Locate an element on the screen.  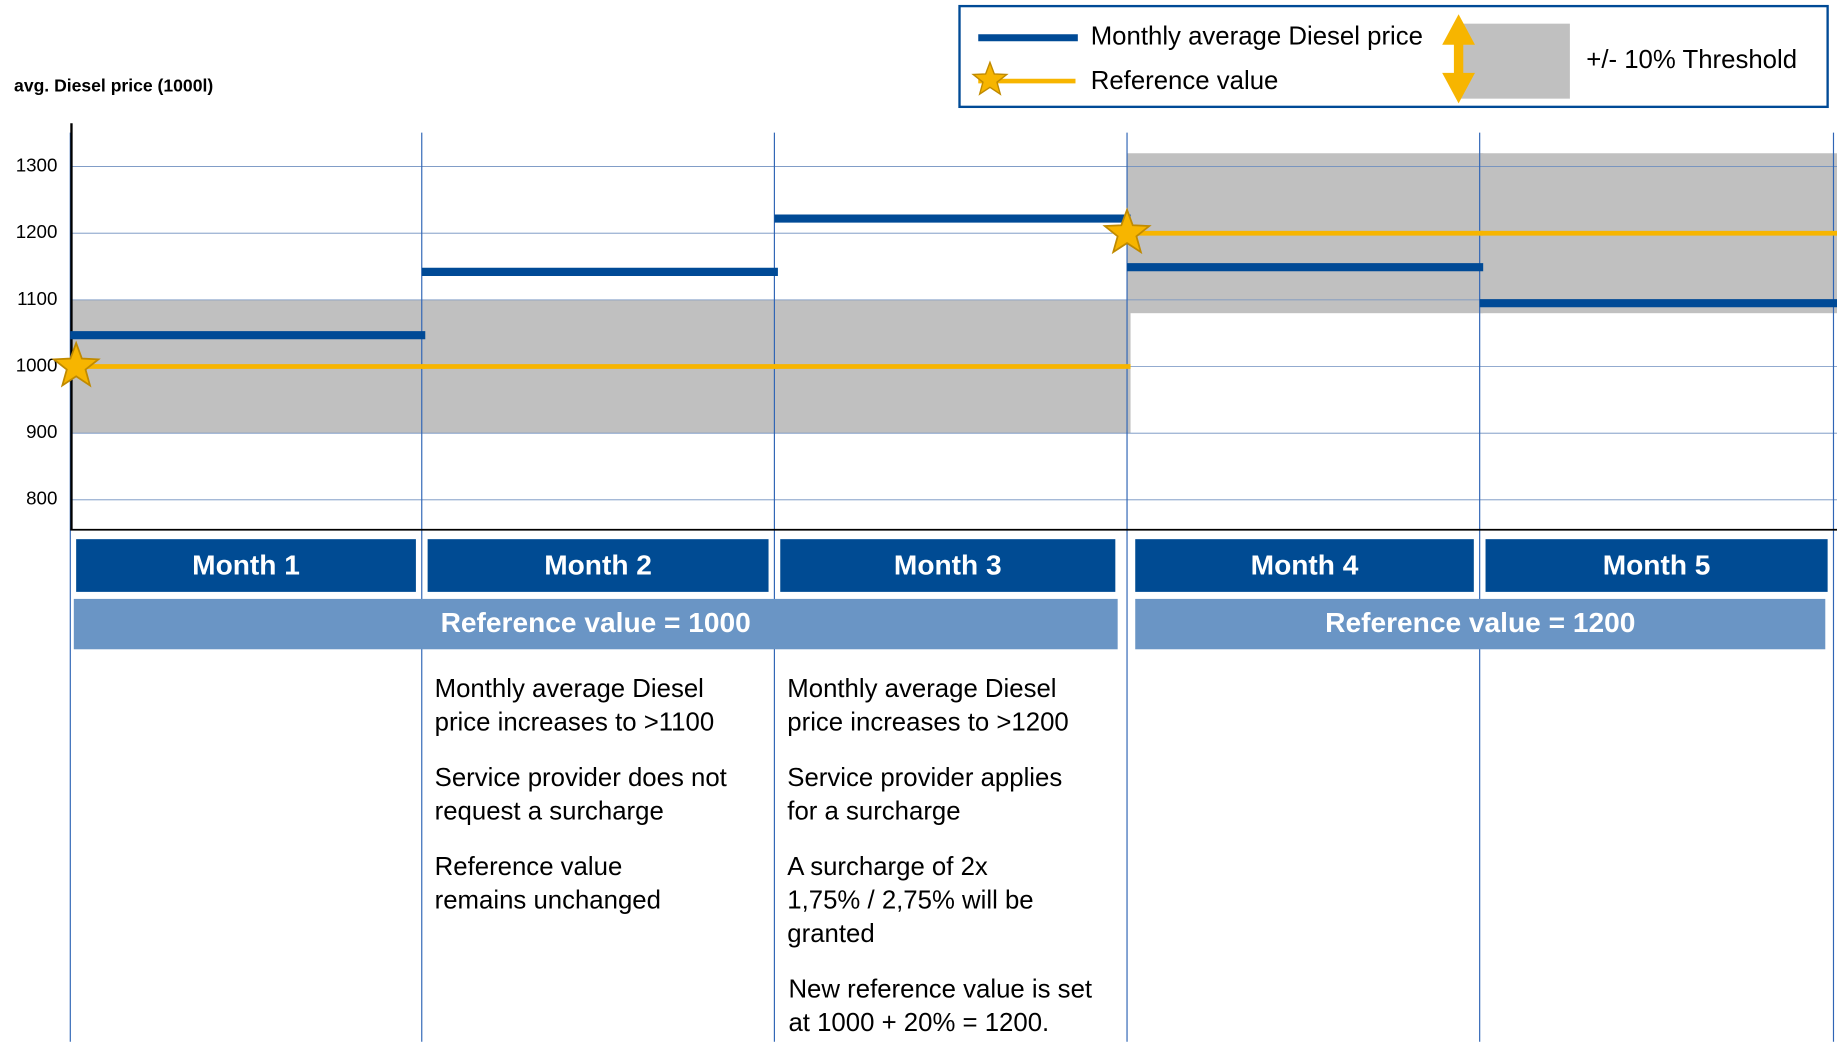
note-text: New reference value is set is located at coordinates (940, 990).